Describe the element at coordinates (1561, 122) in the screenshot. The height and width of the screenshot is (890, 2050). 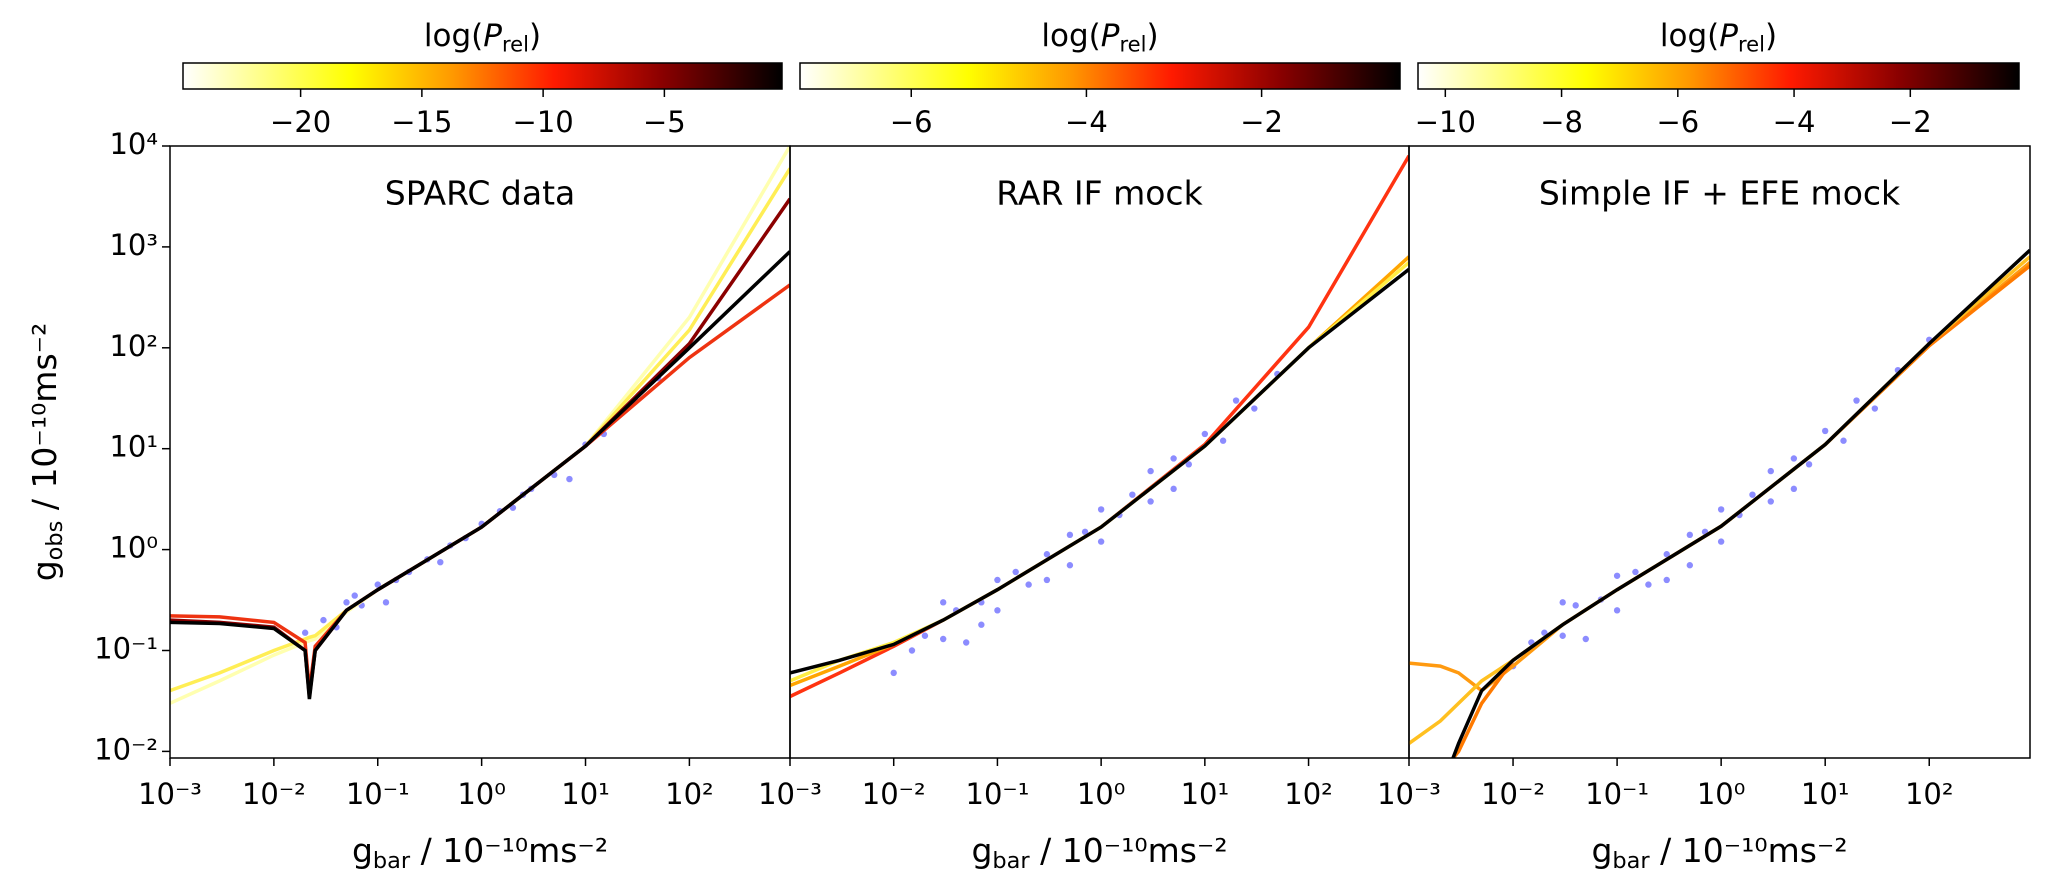
I see `colorbar-tick-label: −8` at that location.